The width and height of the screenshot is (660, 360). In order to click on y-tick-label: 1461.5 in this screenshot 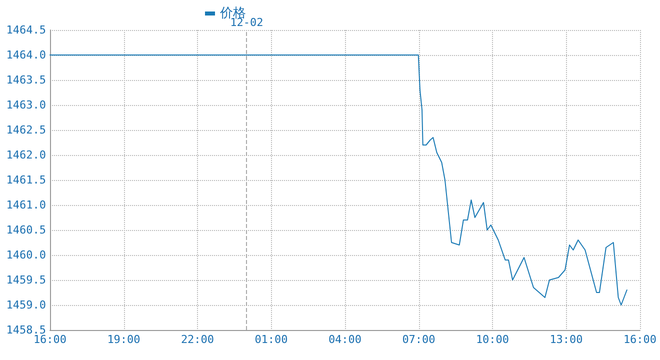, I will do `click(26, 180)`.